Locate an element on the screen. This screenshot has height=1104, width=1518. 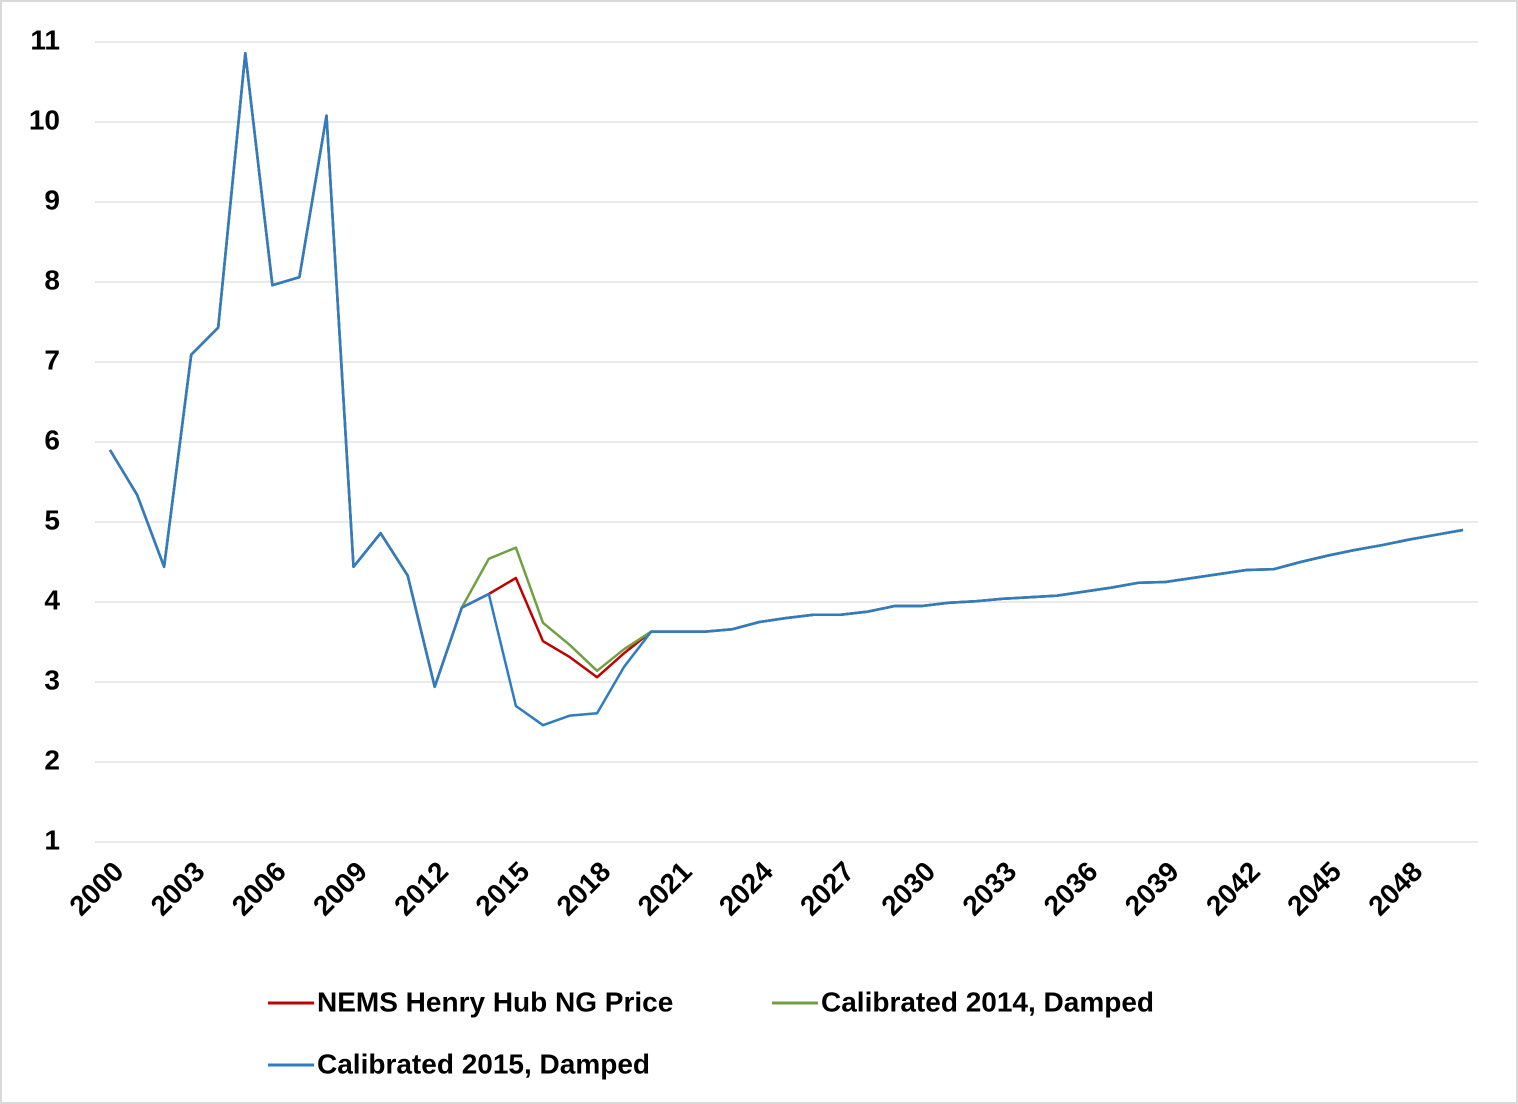
y-tick-label: 2 is located at coordinates (52, 759).